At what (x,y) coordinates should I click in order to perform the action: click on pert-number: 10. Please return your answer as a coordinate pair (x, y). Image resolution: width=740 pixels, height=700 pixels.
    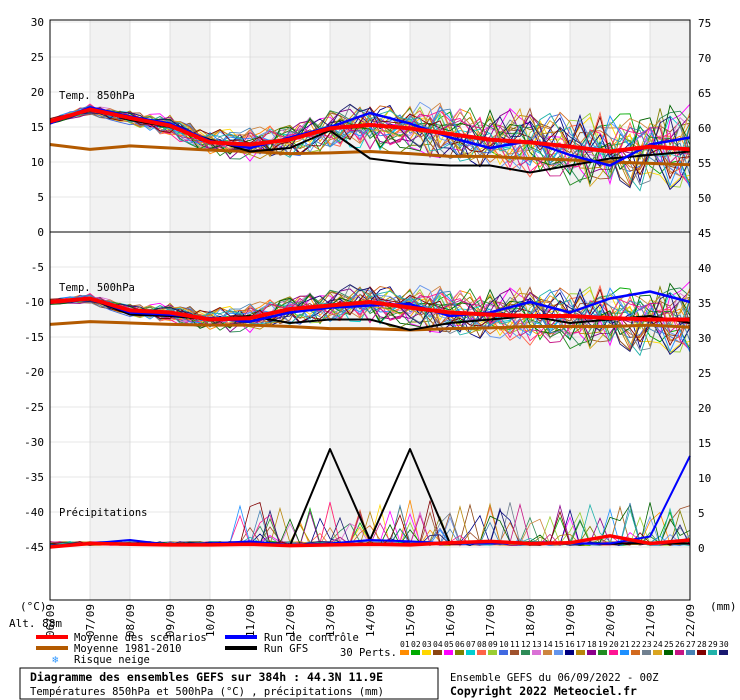
    Looking at the image, I should click on (504, 644).